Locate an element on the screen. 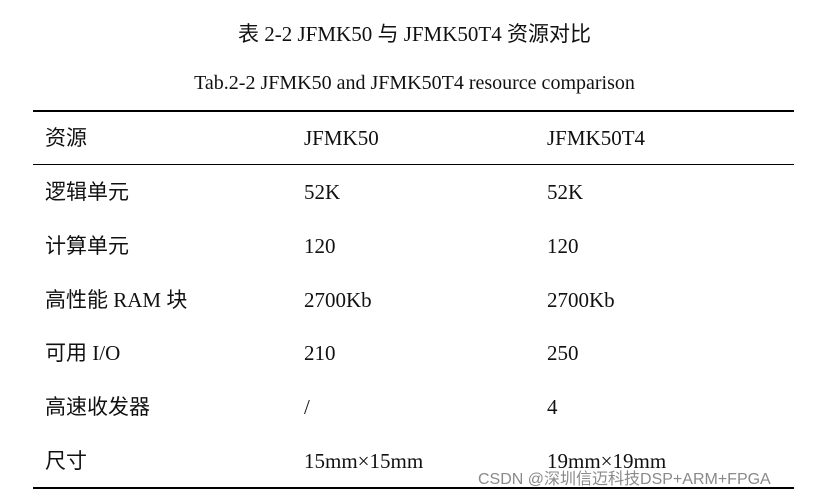 The width and height of the screenshot is (829, 495). top-rule is located at coordinates (413, 111).